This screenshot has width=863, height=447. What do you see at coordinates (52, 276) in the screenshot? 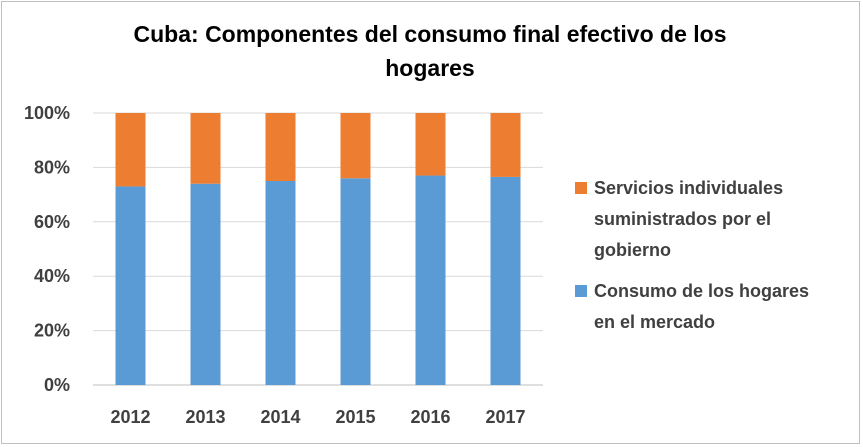
I see `y-tick-label: 40%` at bounding box center [52, 276].